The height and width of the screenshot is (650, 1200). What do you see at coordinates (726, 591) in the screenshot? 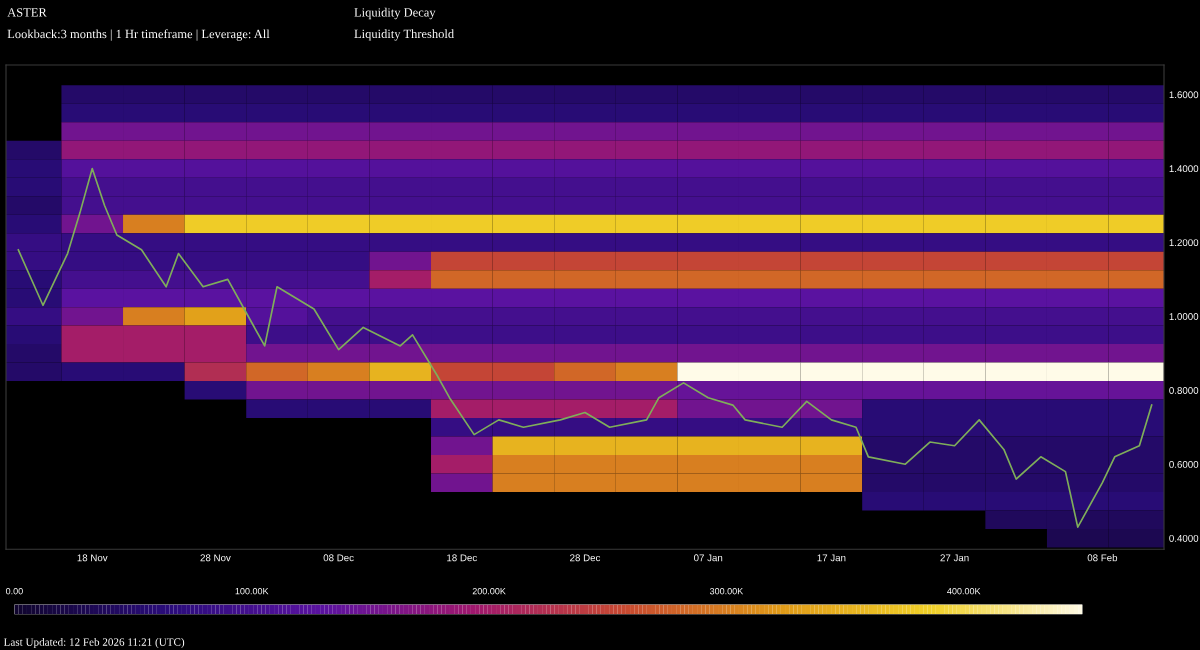
I see `color-bar-label: 300.00K` at bounding box center [726, 591].